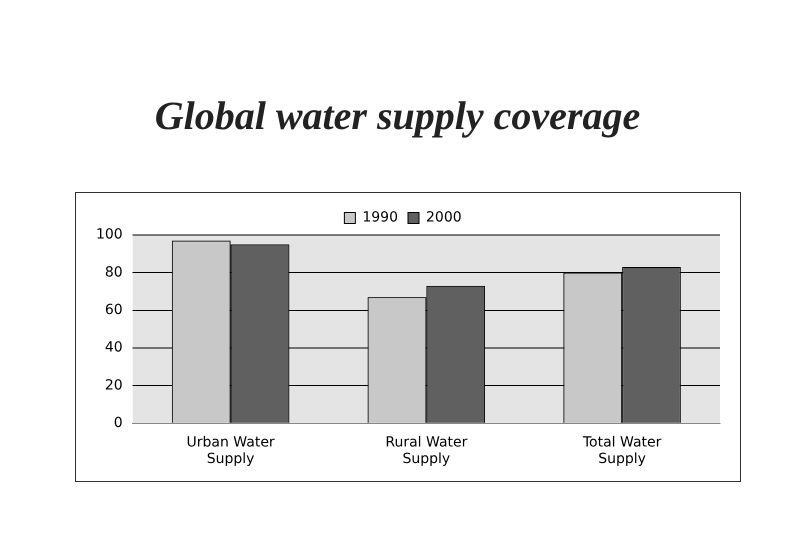 Image resolution: width=795 pixels, height=554 pixels. Describe the element at coordinates (118, 423) in the screenshot. I see `y-tick-label: 0` at that location.